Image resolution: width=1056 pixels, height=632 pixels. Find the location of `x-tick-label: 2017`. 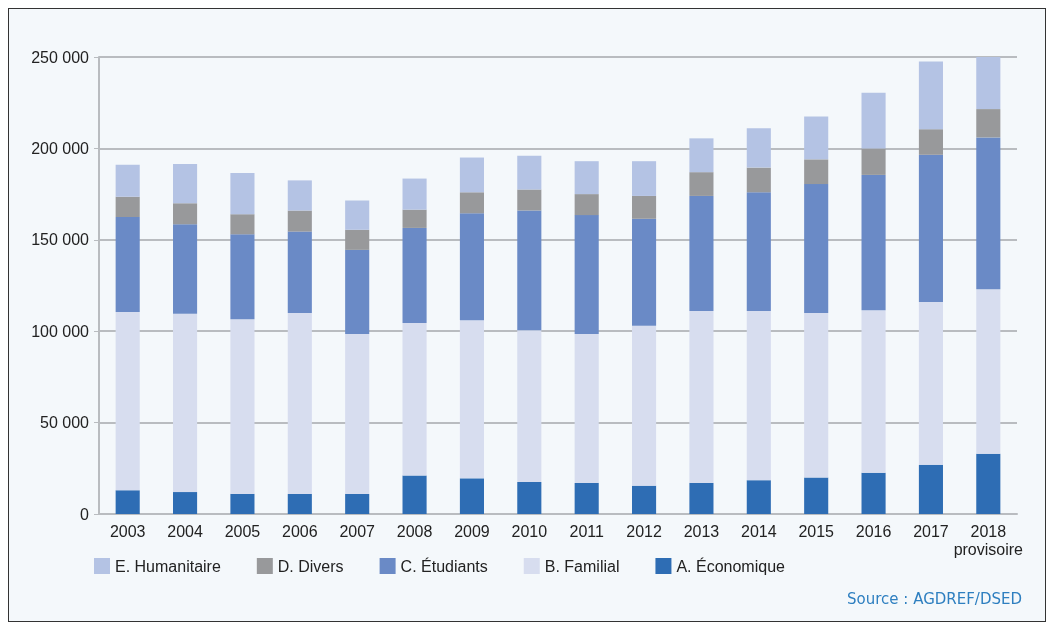

x-tick-label: 2017 is located at coordinates (931, 531).